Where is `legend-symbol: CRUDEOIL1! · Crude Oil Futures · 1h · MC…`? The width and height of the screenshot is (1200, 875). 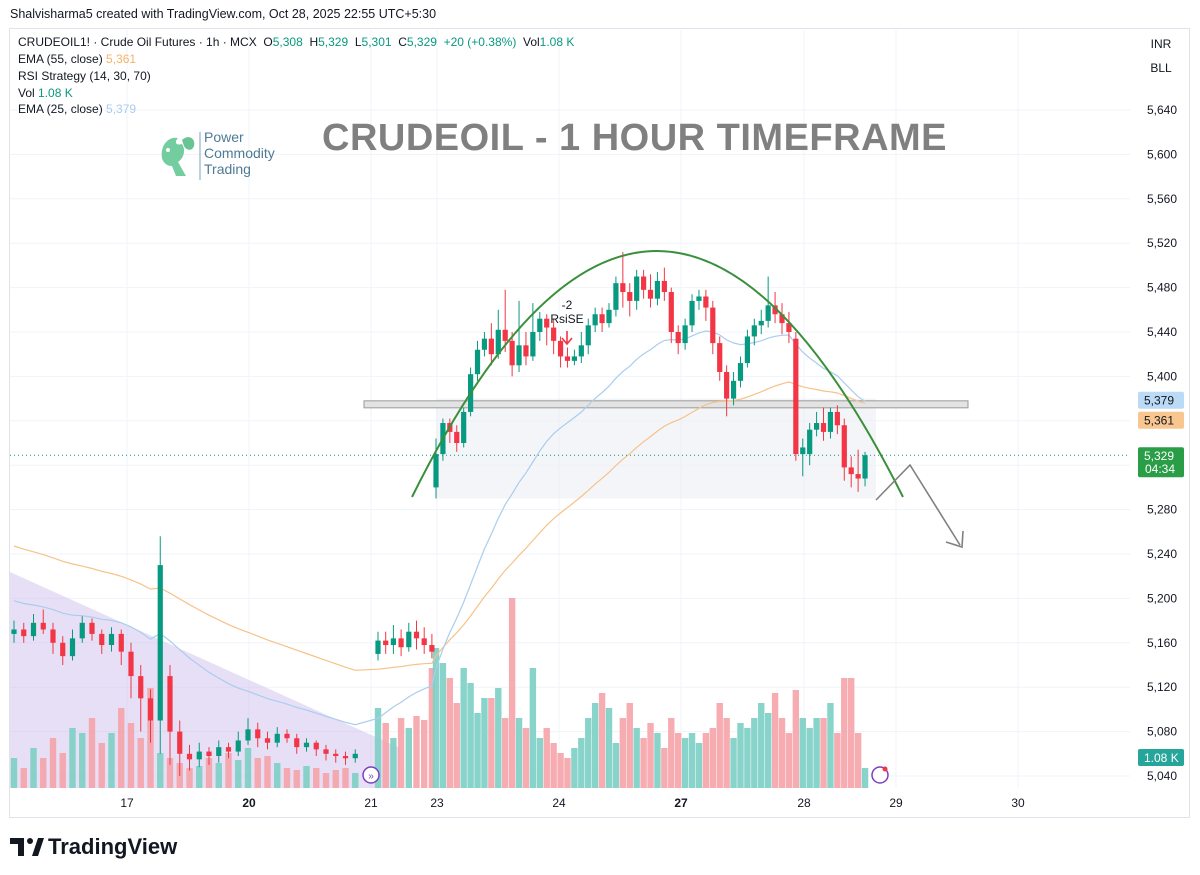 legend-symbol: CRUDEOIL1! · Crude Oil Futures · 1h · MC… is located at coordinates (137, 42).